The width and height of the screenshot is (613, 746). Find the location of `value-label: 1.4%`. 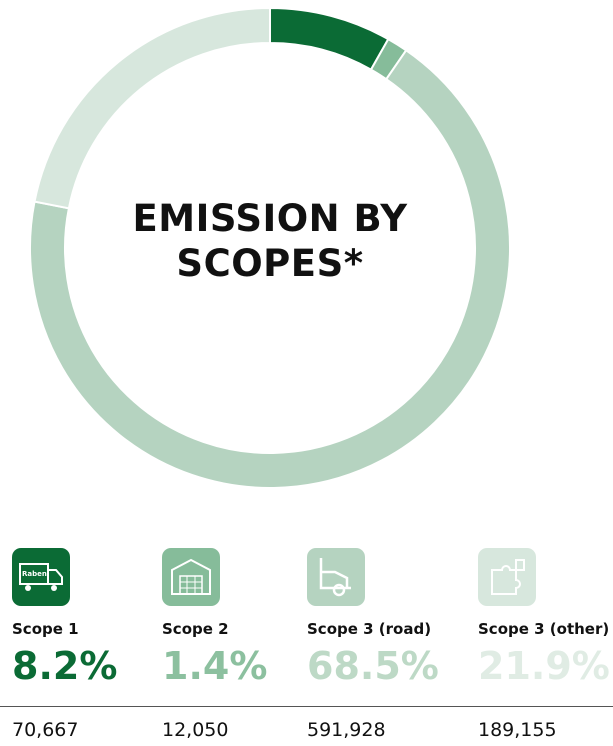

value-label: 1.4% is located at coordinates (215, 666).